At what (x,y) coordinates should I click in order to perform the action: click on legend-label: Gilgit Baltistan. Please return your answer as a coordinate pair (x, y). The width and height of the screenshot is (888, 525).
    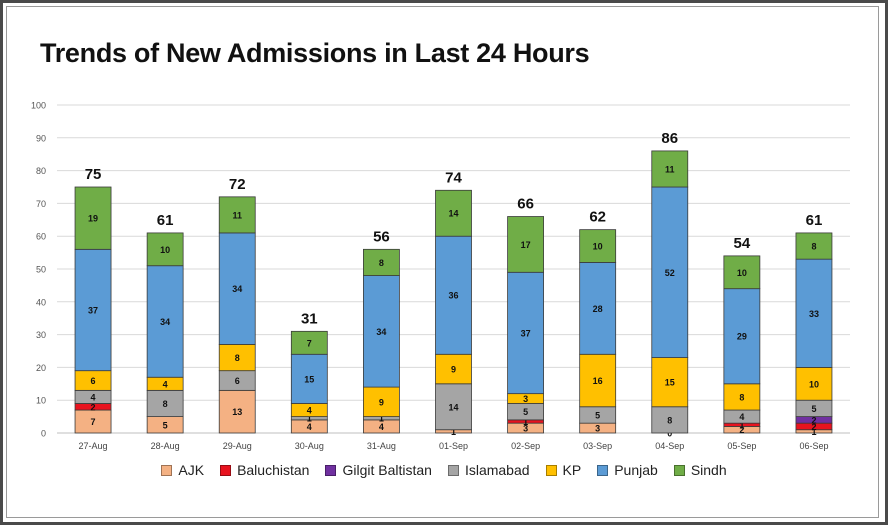
    Looking at the image, I should click on (387, 470).